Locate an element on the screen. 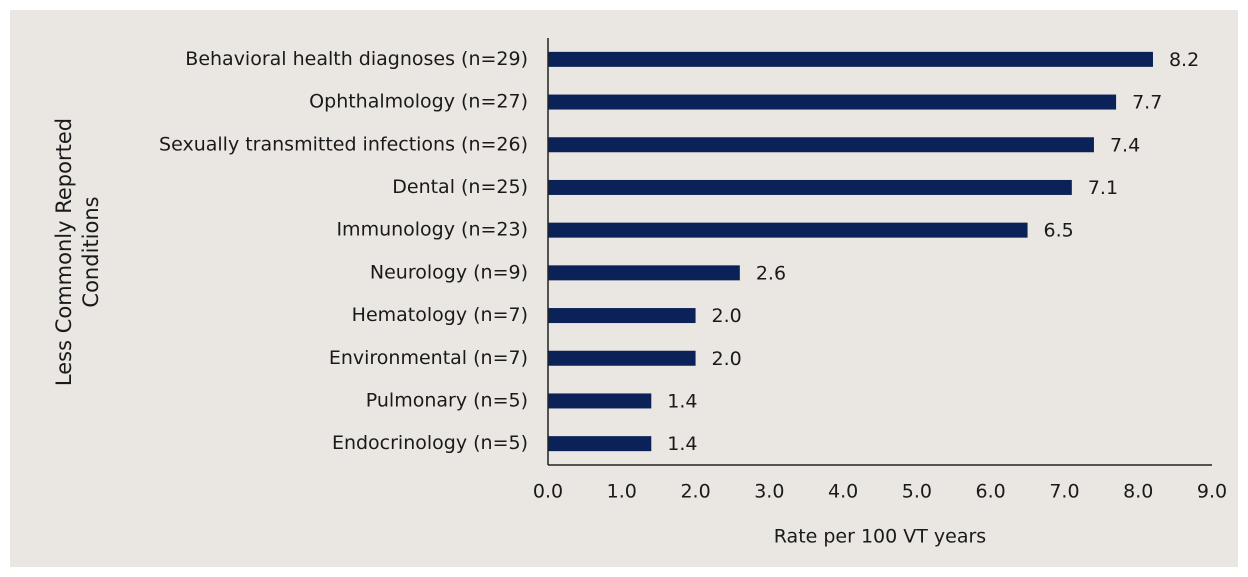 The width and height of the screenshot is (1248, 577). y-axis-label: Less Commonly Reported is located at coordinates (64, 252).